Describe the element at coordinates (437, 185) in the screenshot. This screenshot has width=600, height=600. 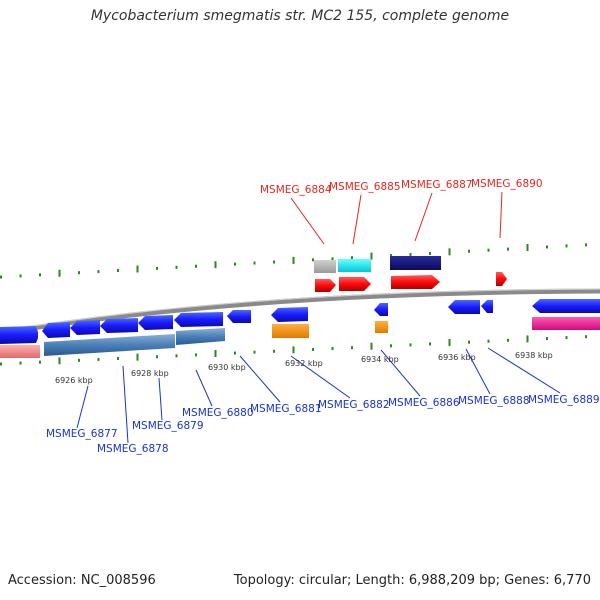
I see `gene-label: MSMEG_6887` at that location.